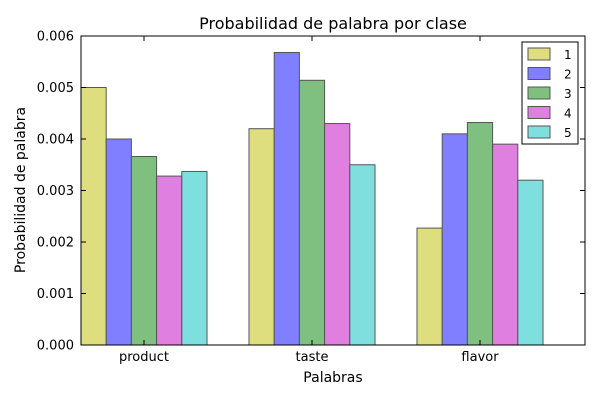  I want to click on y-tick-label: 0.006, so click(55, 37).